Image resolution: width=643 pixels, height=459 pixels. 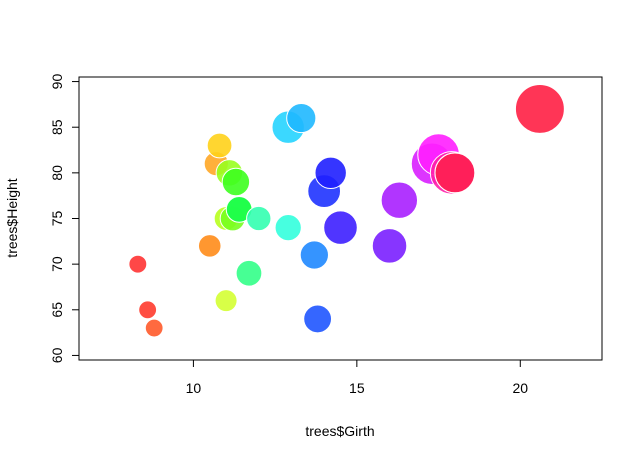 I want to click on y-tick-label: 90, so click(x=57, y=82).